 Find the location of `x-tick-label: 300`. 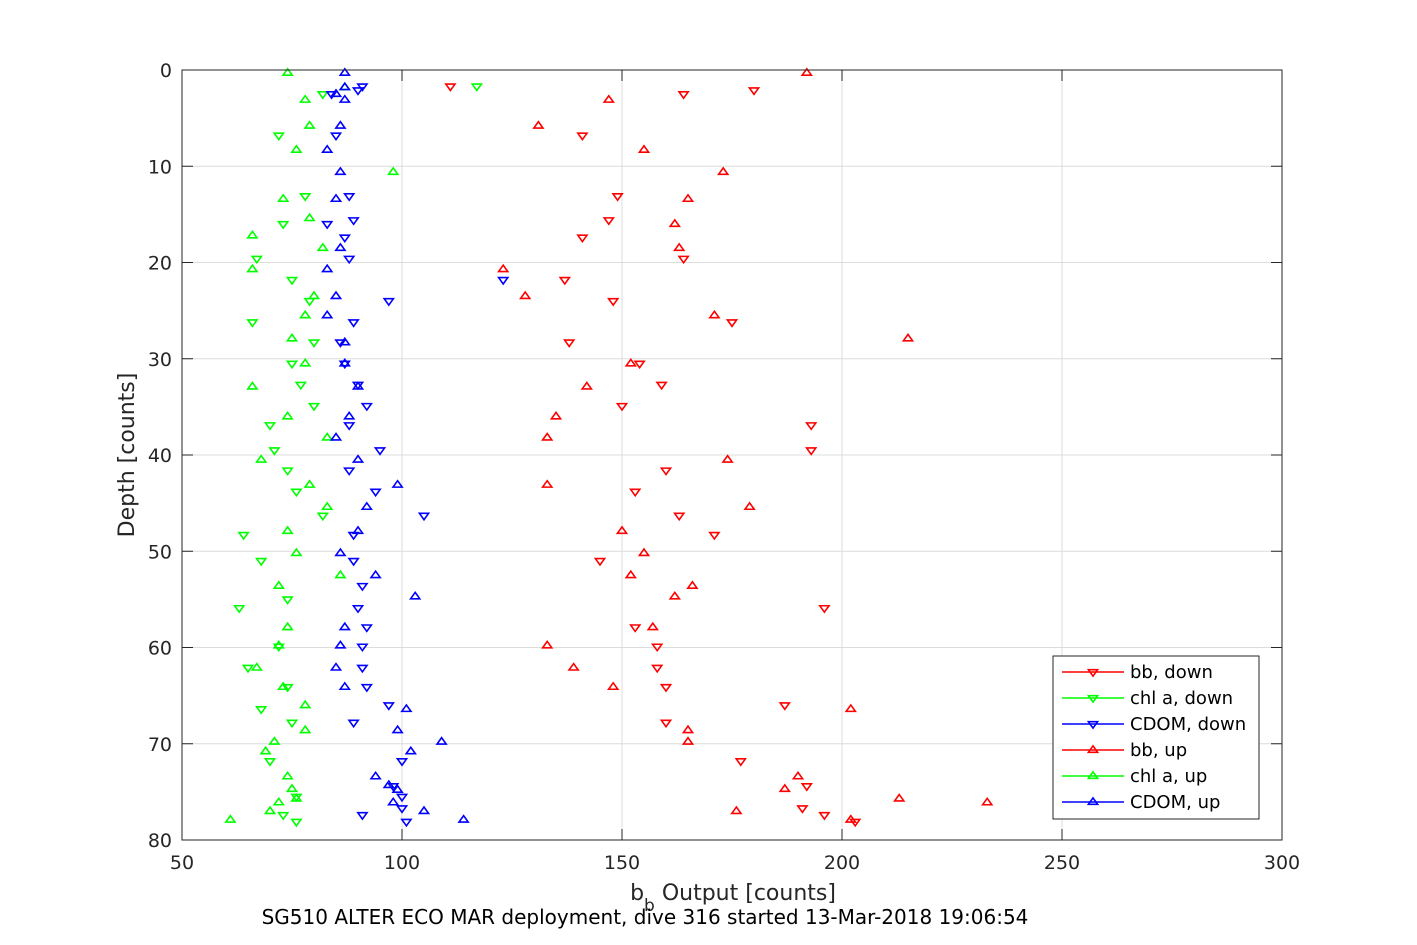

x-tick-label: 300 is located at coordinates (1282, 863).